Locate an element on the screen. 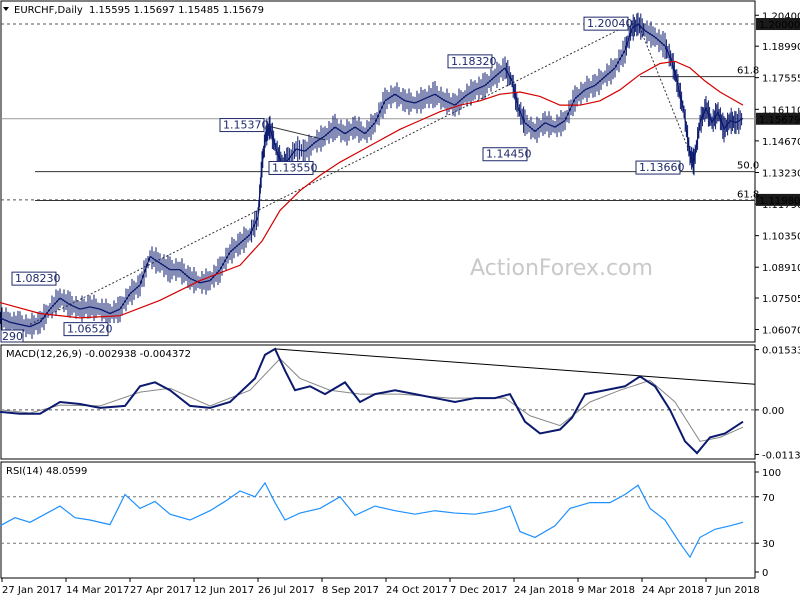 The width and height of the screenshot is (800, 600). price-y-tick-label: 1.10350 is located at coordinates (781, 237).